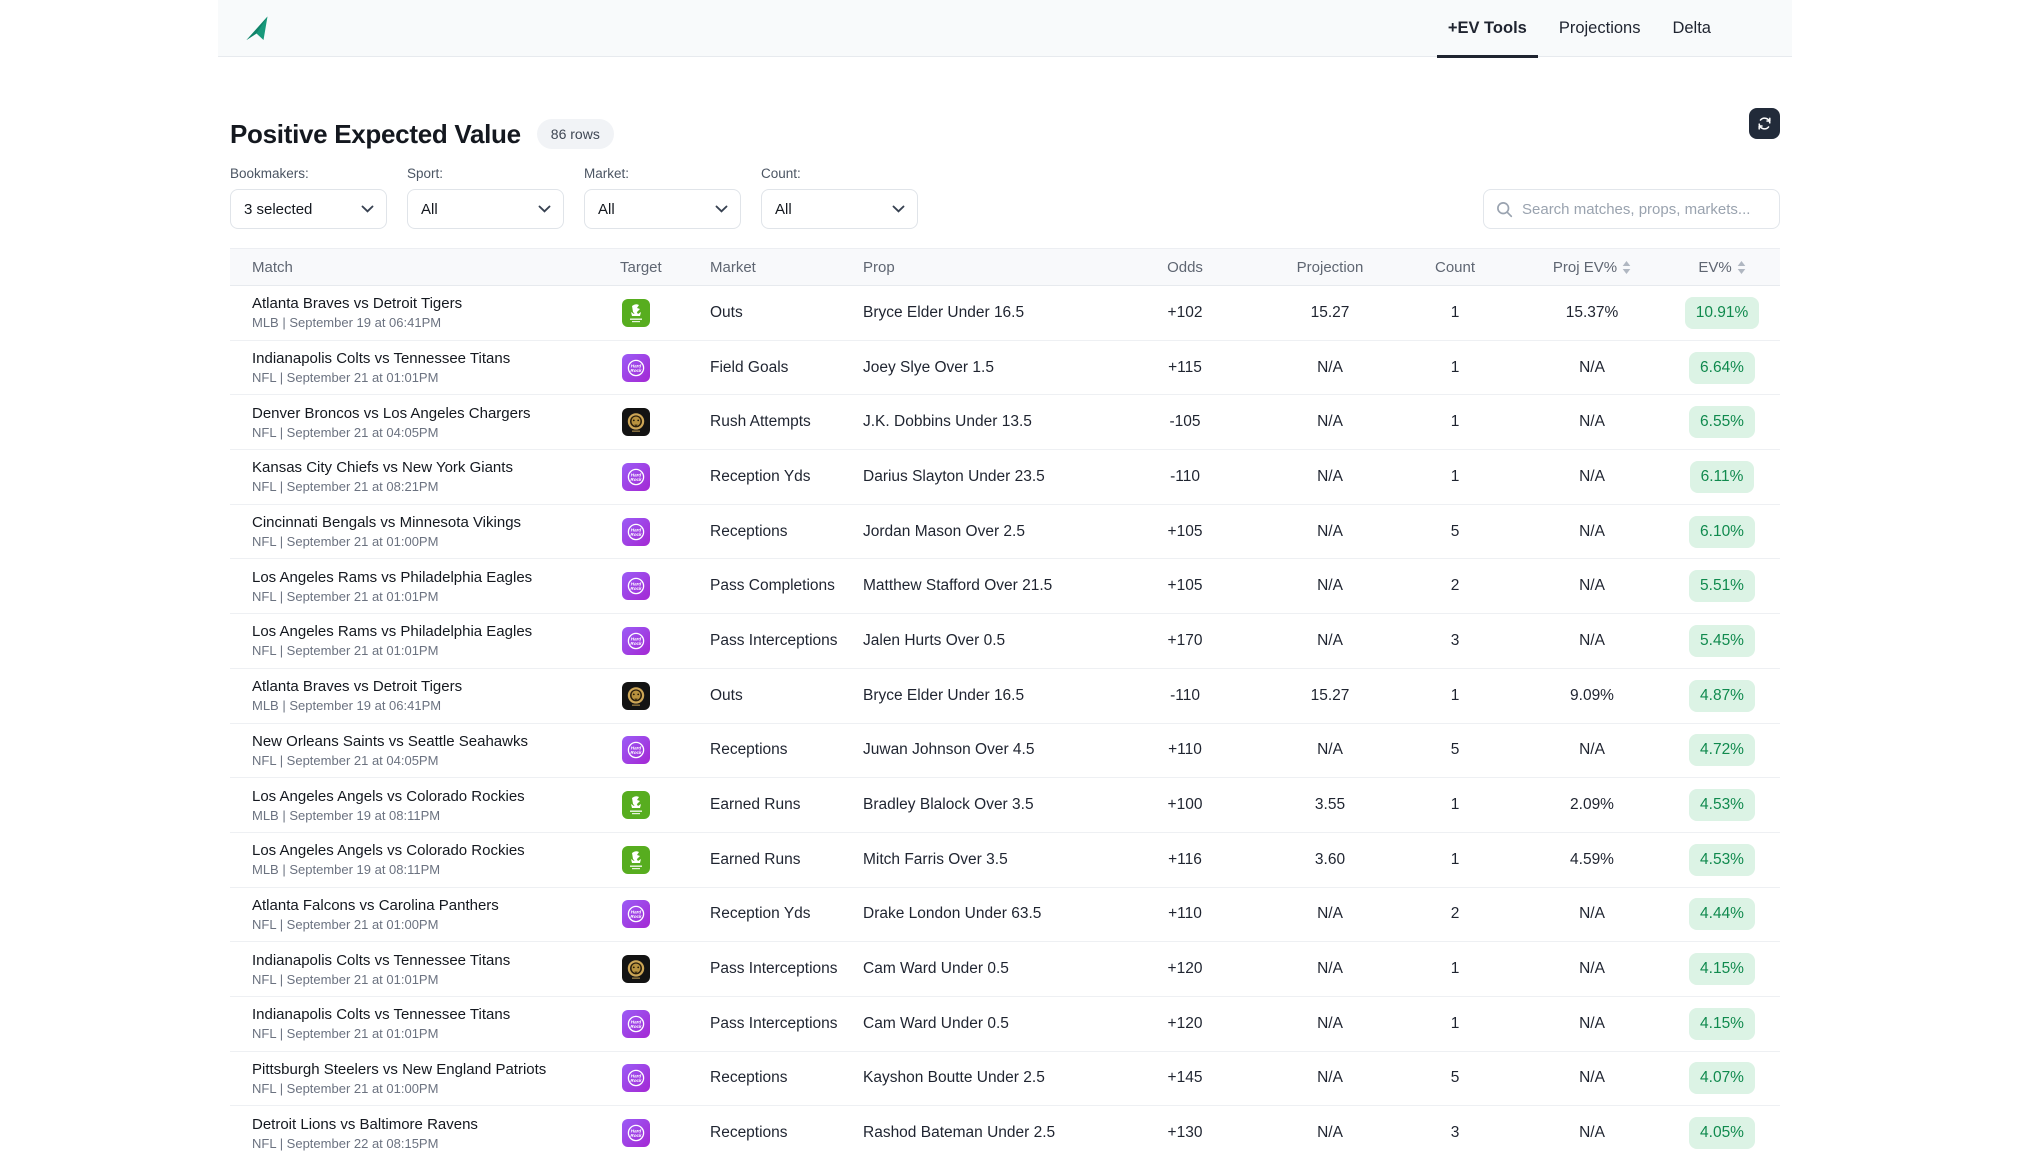 This screenshot has width=2038, height=1152. I want to click on column-header-ev-label: EV%, so click(1715, 267).